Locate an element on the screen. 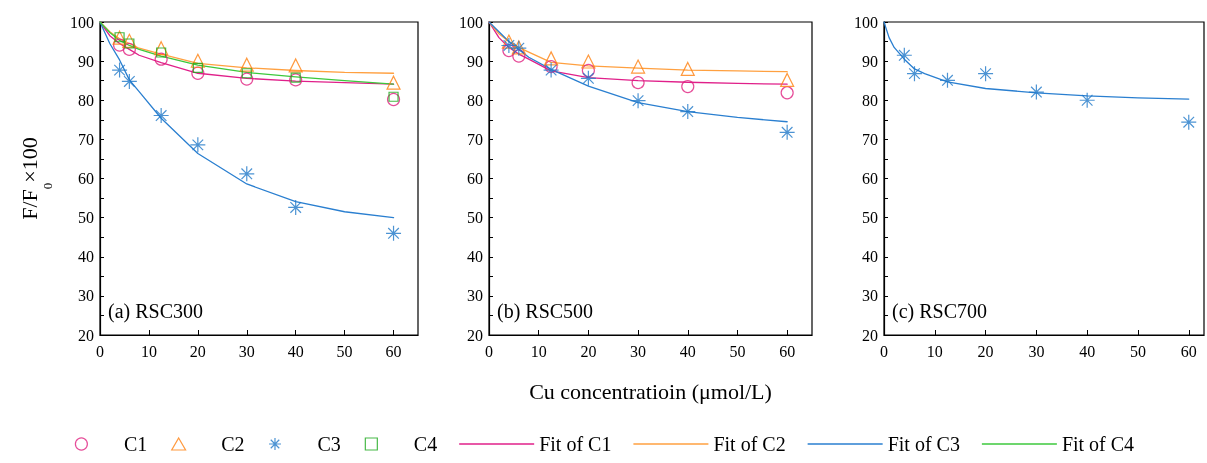 This screenshot has height=463, width=1207. legend-label: C2 is located at coordinates (233, 444).